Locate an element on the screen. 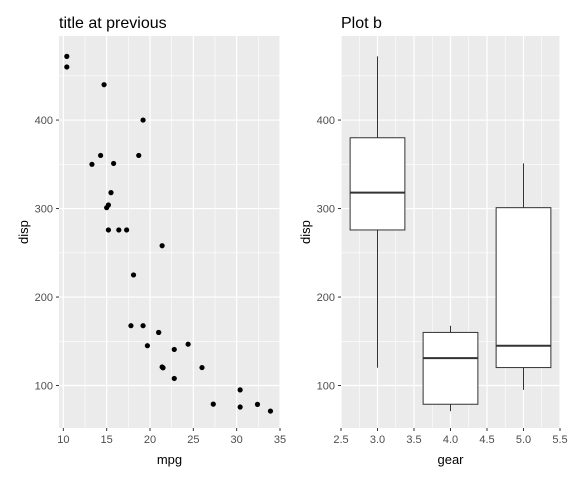 The height and width of the screenshot is (480, 576). chart-title: Plot b is located at coordinates (361, 23).